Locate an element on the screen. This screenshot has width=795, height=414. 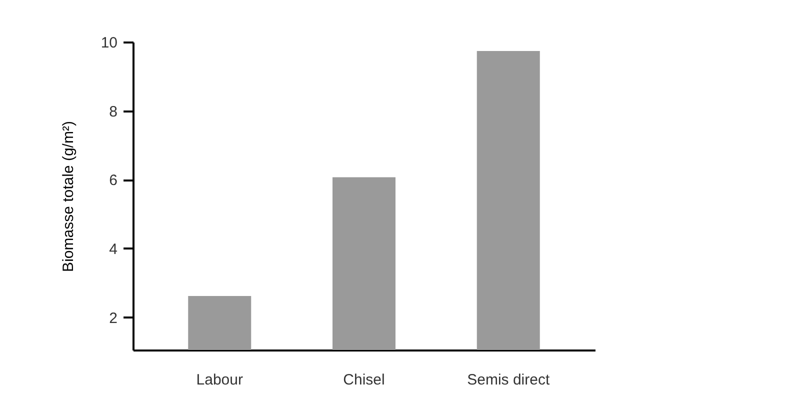
y-axis-title: Biomasse totale (g/m²) is located at coordinates (68, 196).